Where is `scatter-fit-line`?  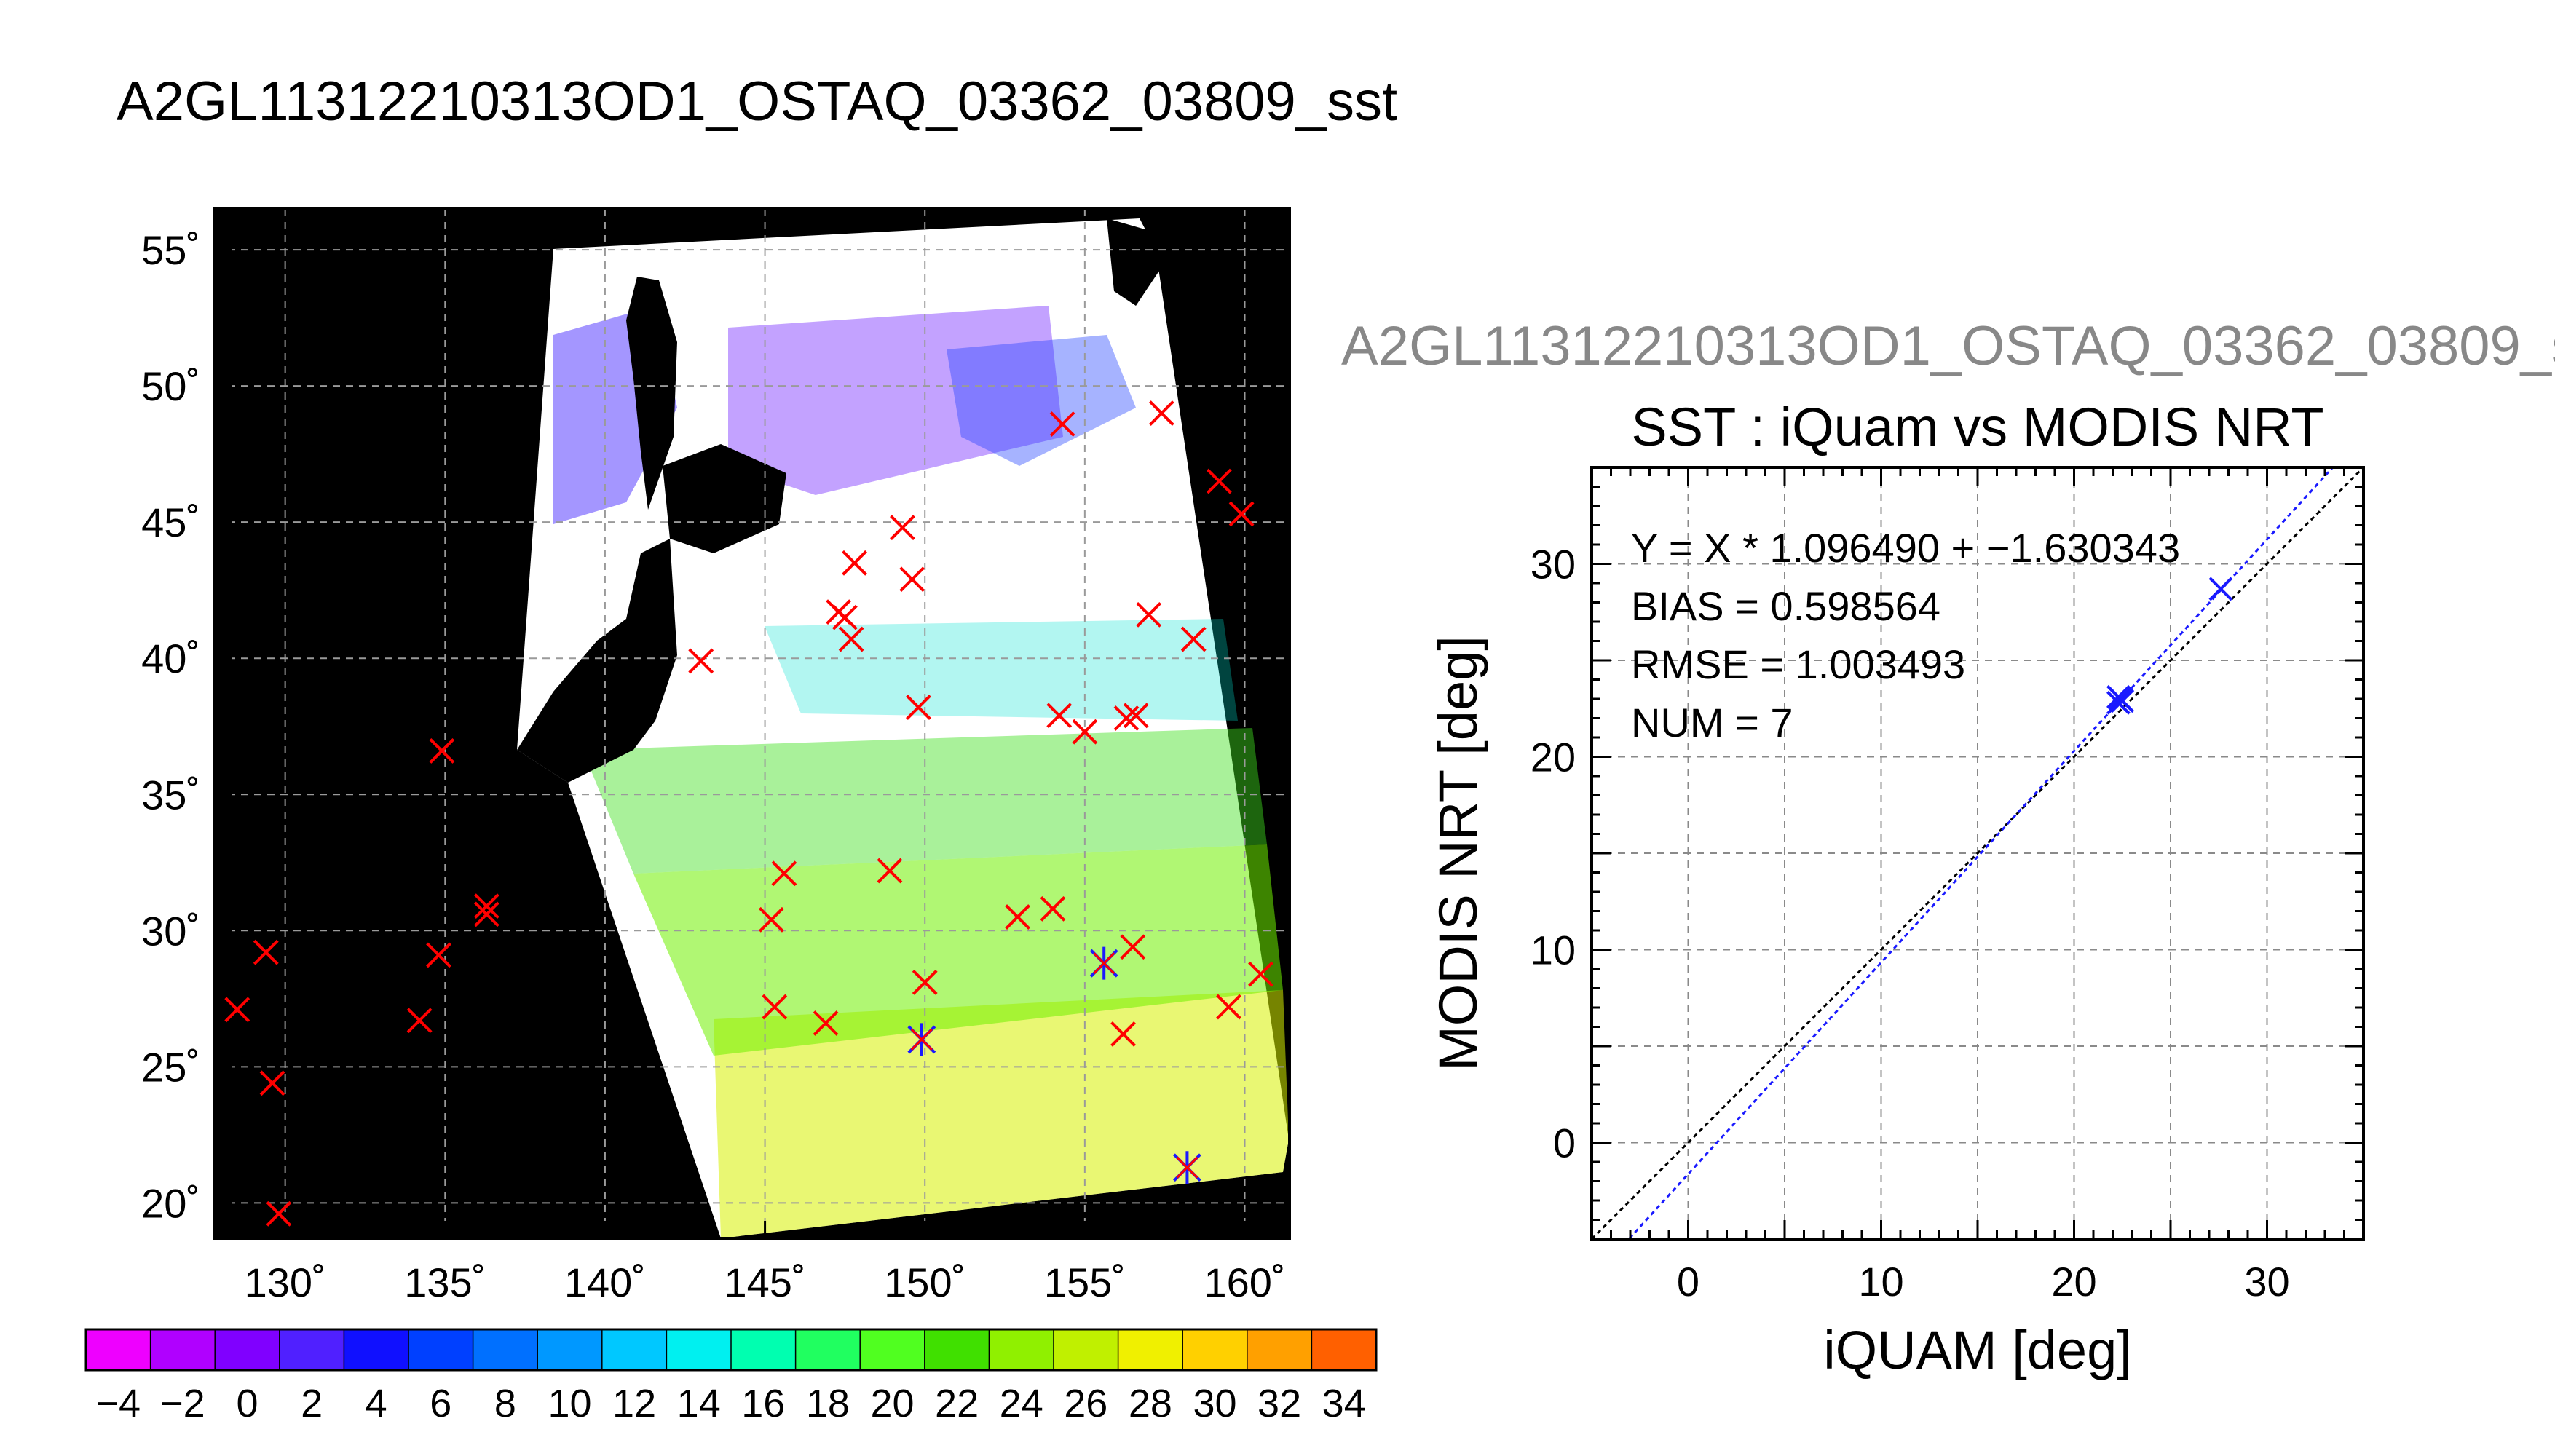 scatter-fit-line is located at coordinates (1980, 853).